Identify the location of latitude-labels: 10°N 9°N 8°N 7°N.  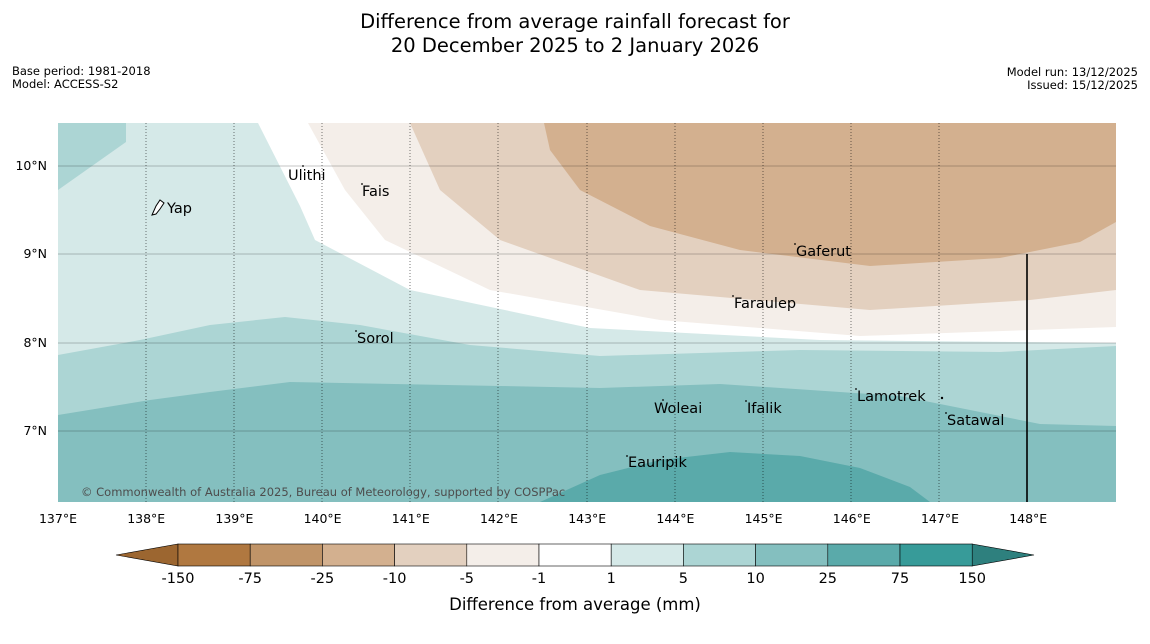
(31, 298).